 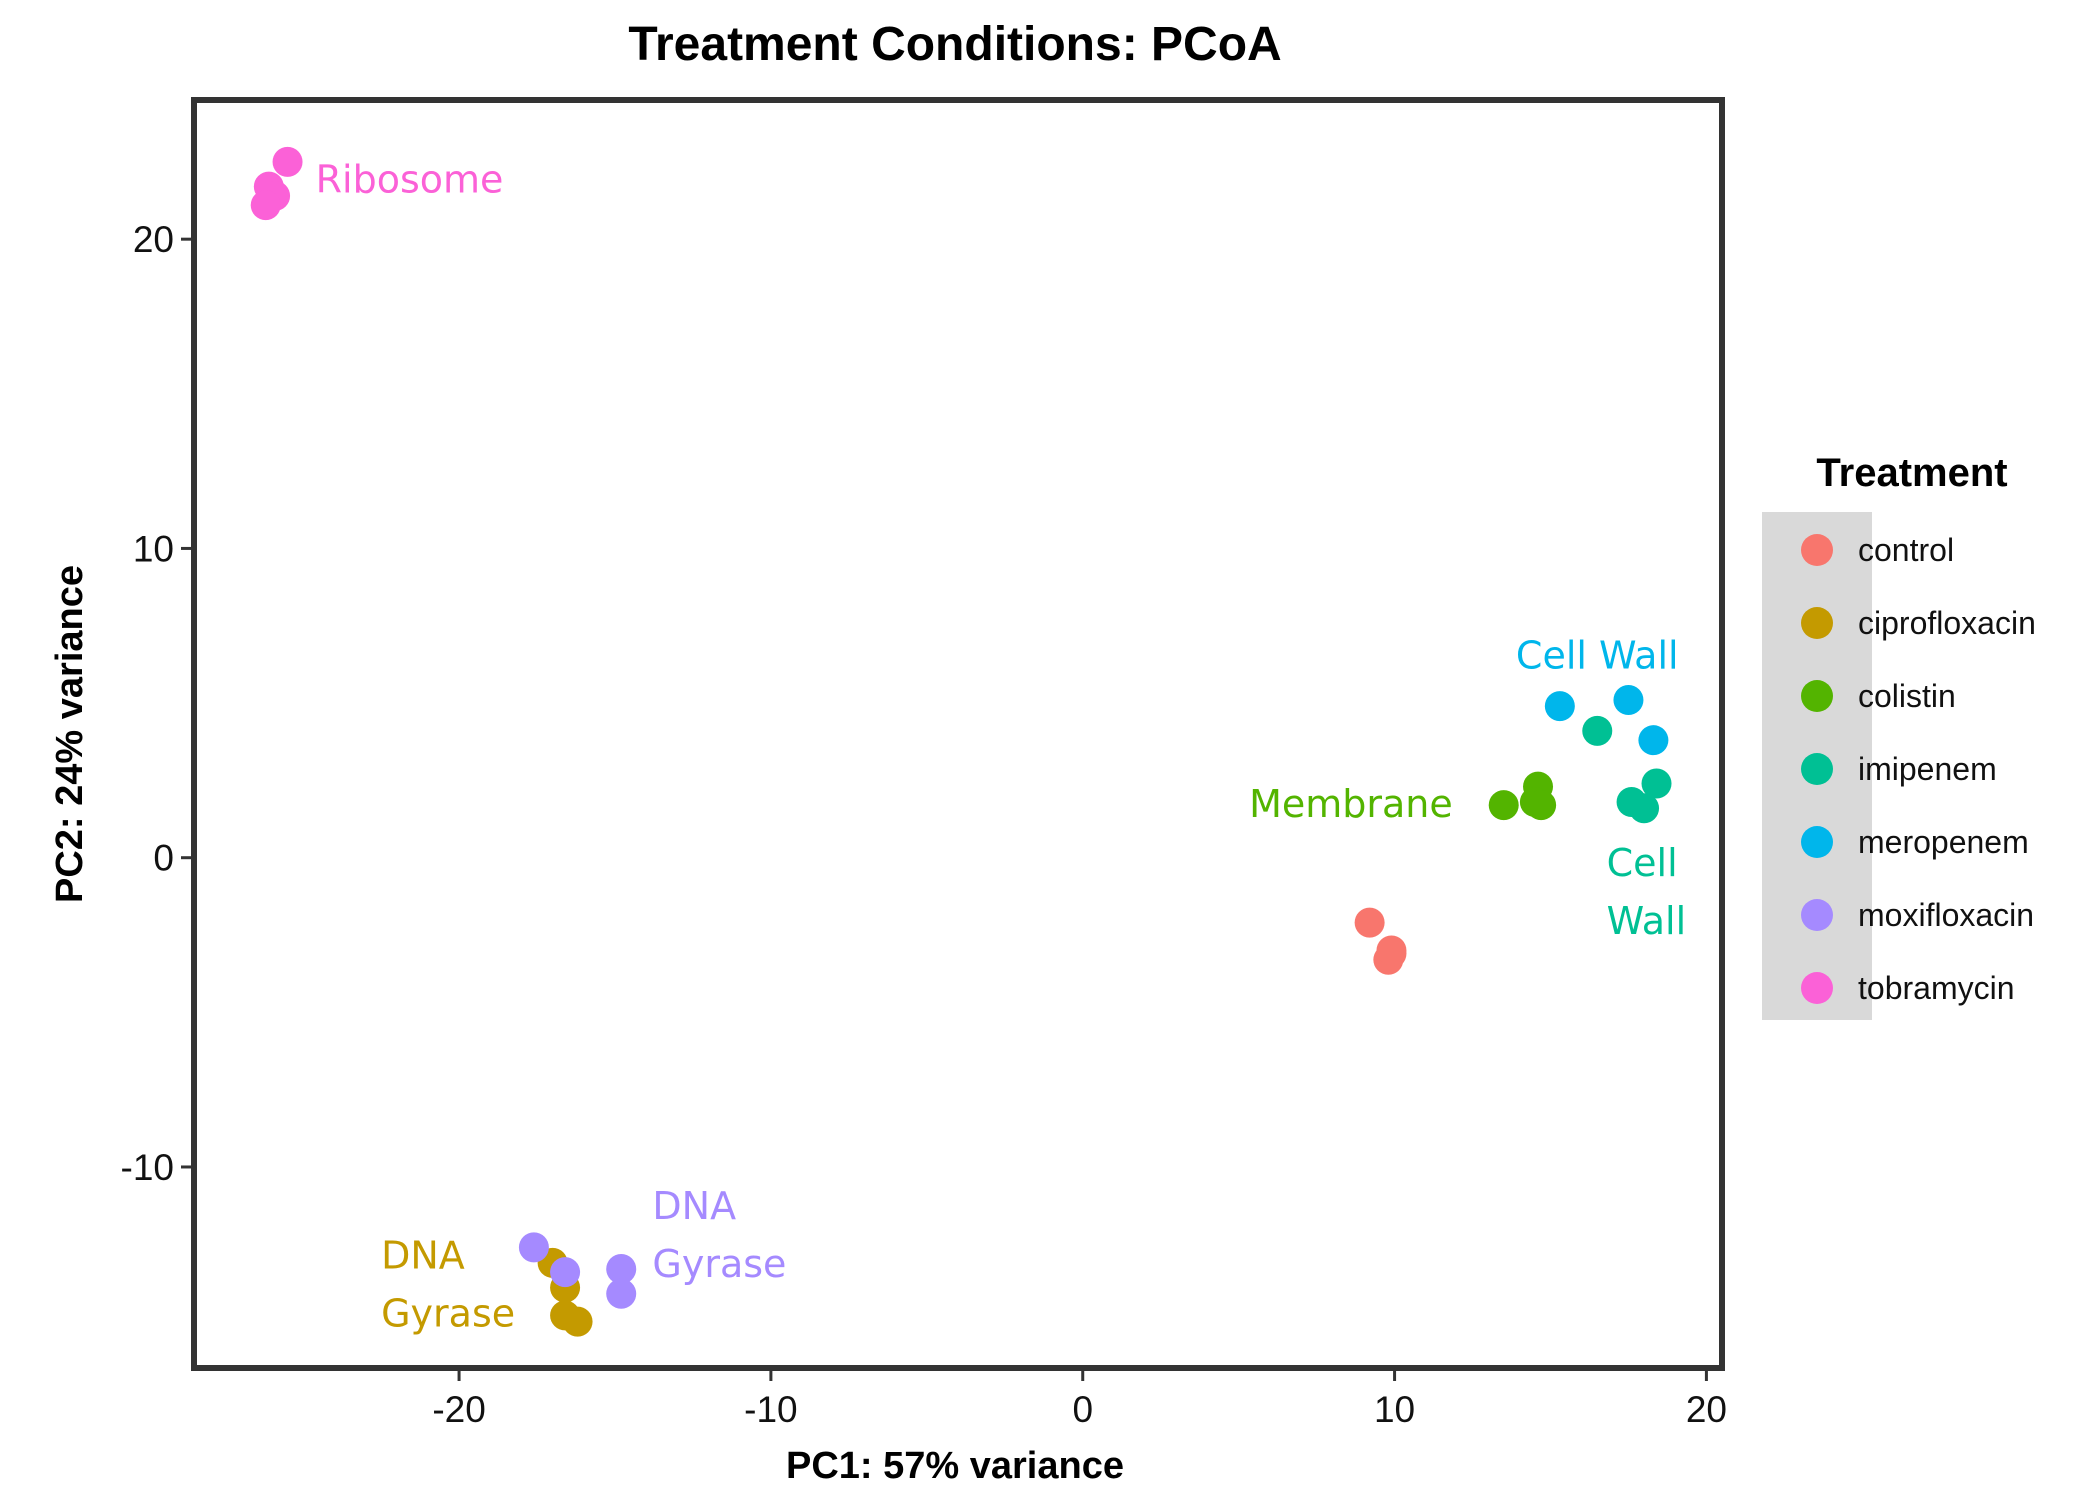 What do you see at coordinates (1911, 473) in the screenshot?
I see `legend-title: Treatment` at bounding box center [1911, 473].